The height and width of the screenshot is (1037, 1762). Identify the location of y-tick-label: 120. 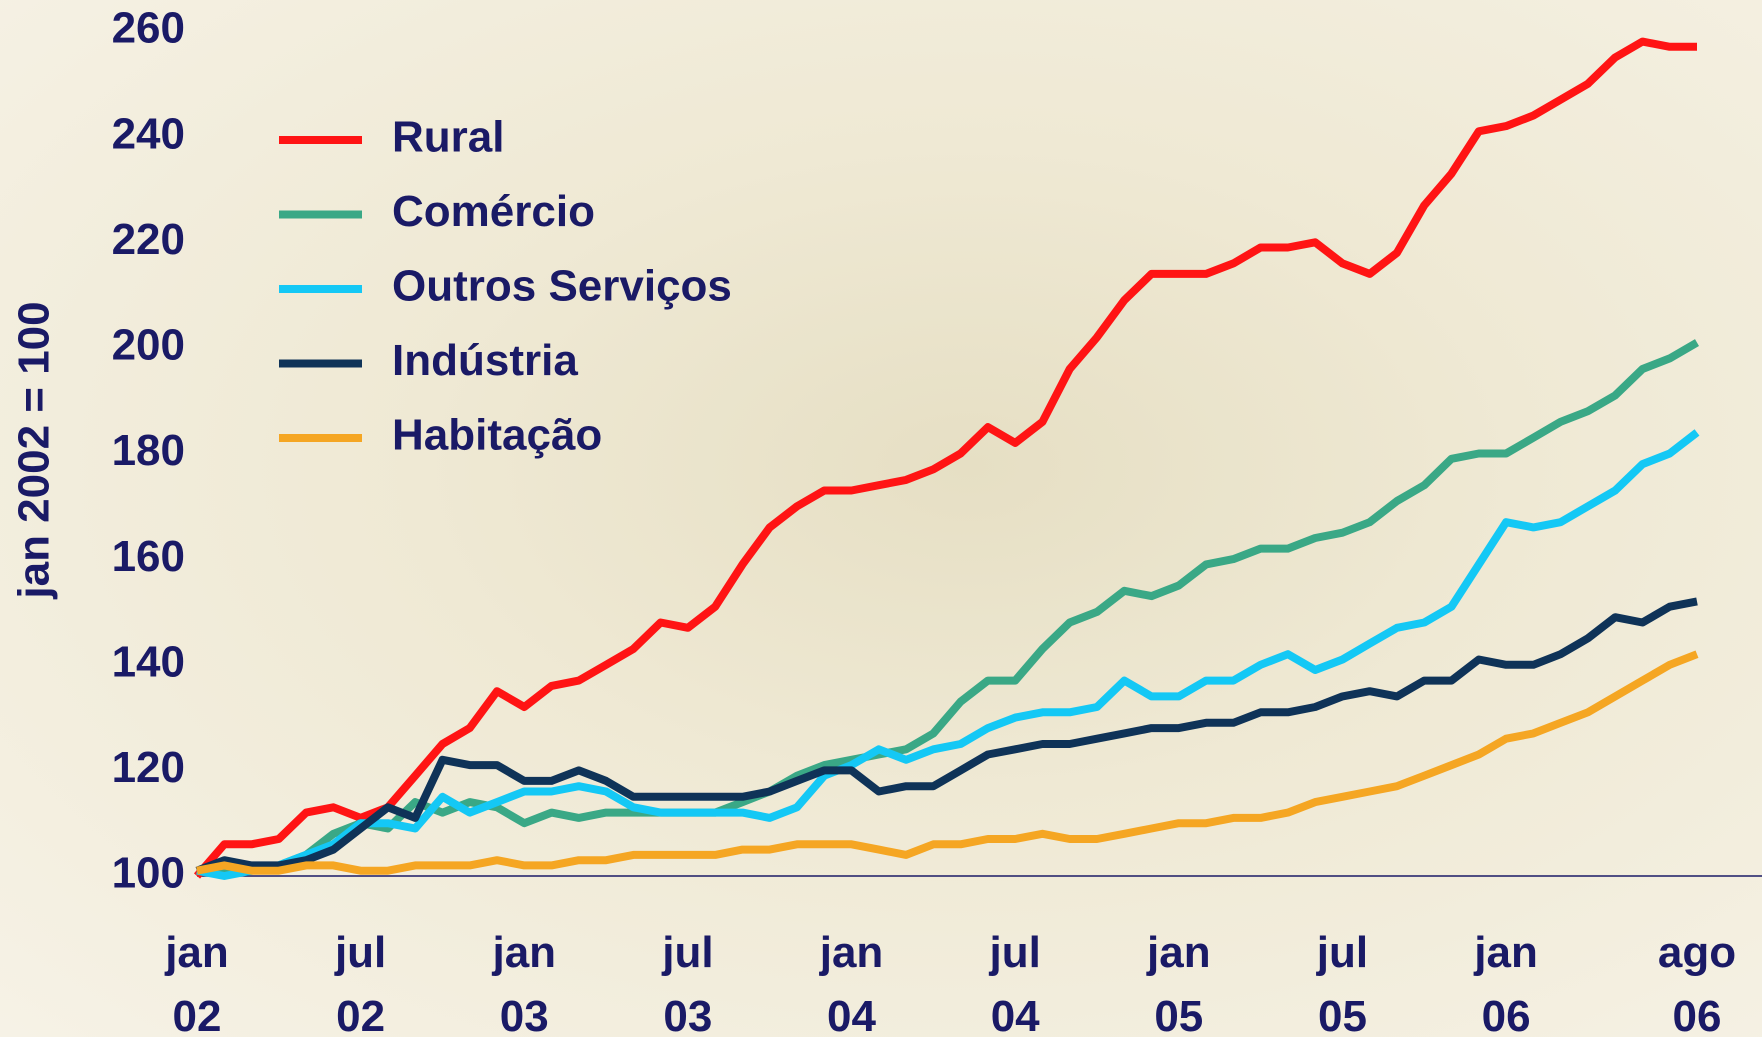
(148, 767).